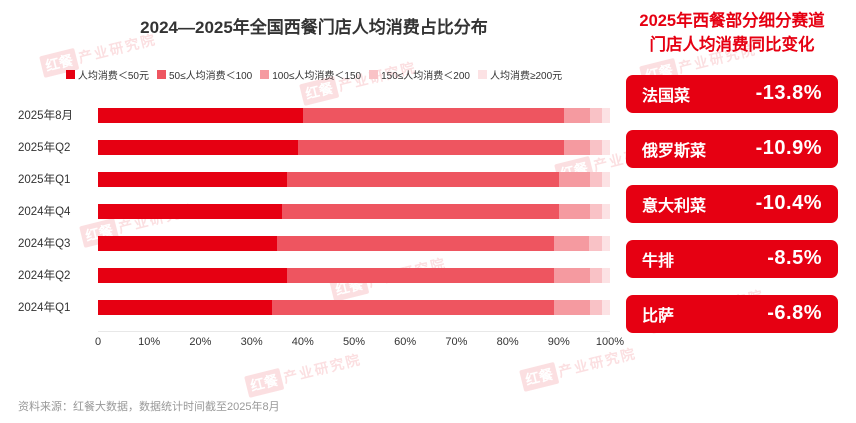 The image size is (856, 423). I want to click on bar-row: 2024年Q2, so click(314, 275).